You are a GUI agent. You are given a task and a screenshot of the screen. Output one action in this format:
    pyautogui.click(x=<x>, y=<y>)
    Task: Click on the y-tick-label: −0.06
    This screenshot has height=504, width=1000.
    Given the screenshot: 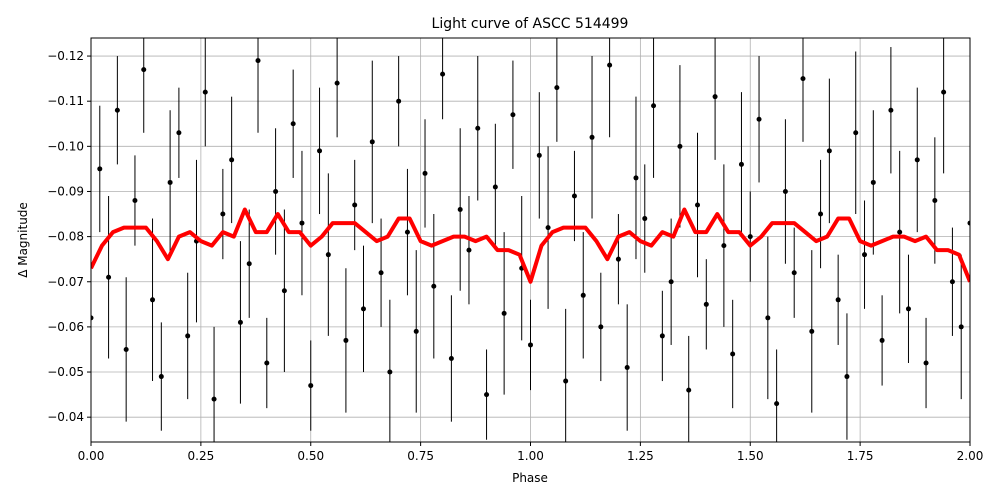 What is the action you would take?
    pyautogui.click(x=65, y=327)
    